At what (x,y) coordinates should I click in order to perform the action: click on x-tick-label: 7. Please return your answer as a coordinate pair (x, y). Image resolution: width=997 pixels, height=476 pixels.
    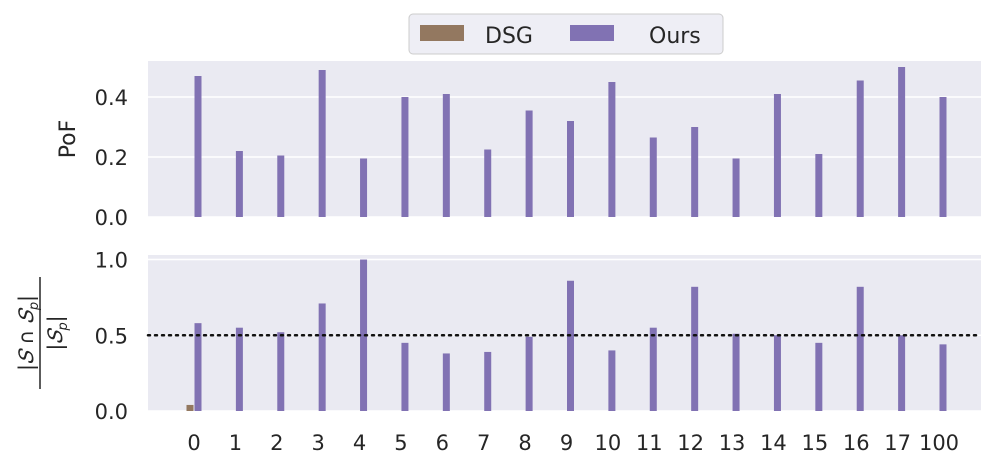
    Looking at the image, I should click on (483, 443).